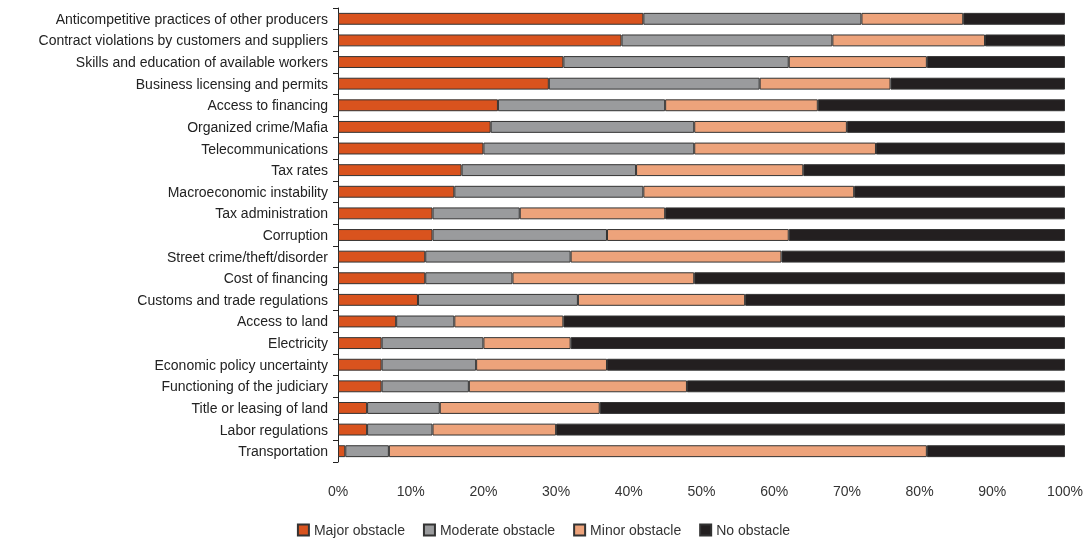  Describe the element at coordinates (264, 148) in the screenshot. I see `y-tick-label: Telecommunications` at that location.